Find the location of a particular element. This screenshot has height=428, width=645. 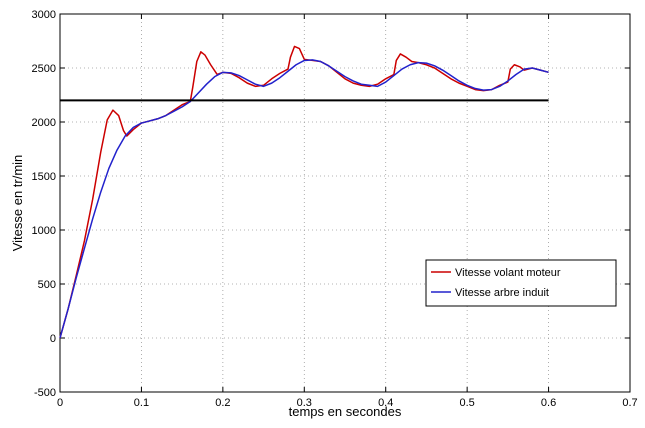

y-tick-label-2500: 2500 is located at coordinates (44, 69).